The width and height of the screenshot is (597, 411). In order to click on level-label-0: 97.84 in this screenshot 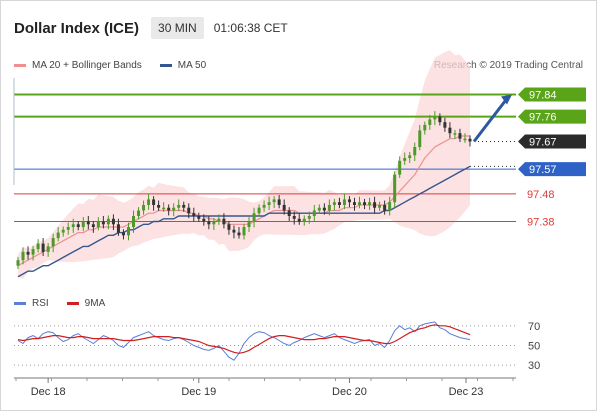, I will do `click(543, 96)`.